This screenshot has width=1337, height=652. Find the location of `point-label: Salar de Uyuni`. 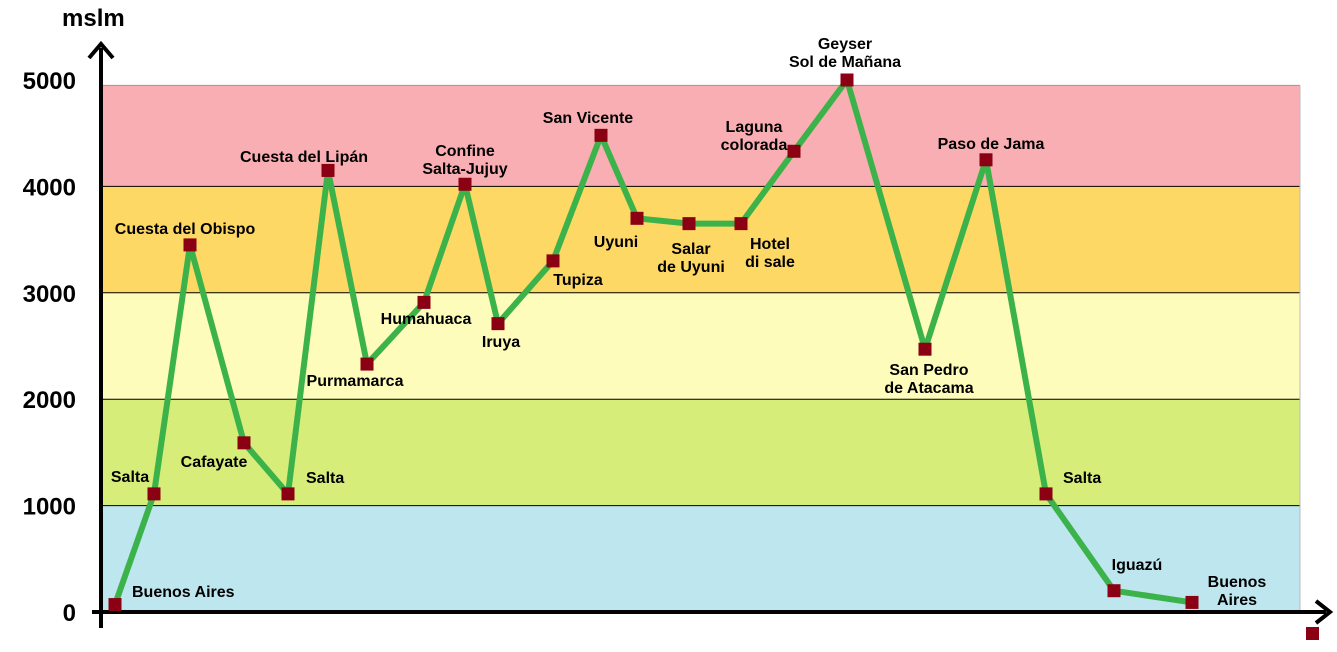

point-label: Salar de Uyuni is located at coordinates (691, 258).